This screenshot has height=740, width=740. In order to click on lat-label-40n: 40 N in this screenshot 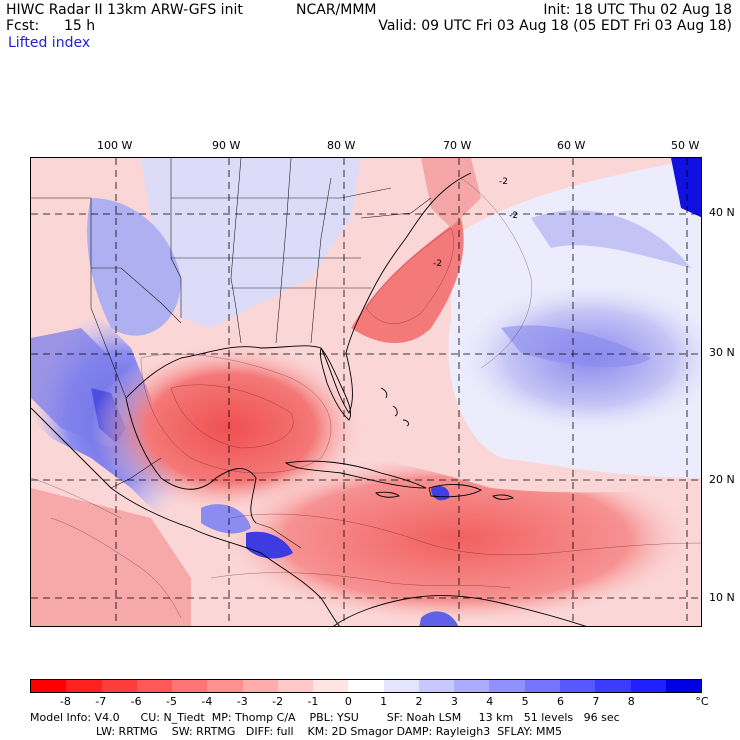, I will do `click(722, 212)`.